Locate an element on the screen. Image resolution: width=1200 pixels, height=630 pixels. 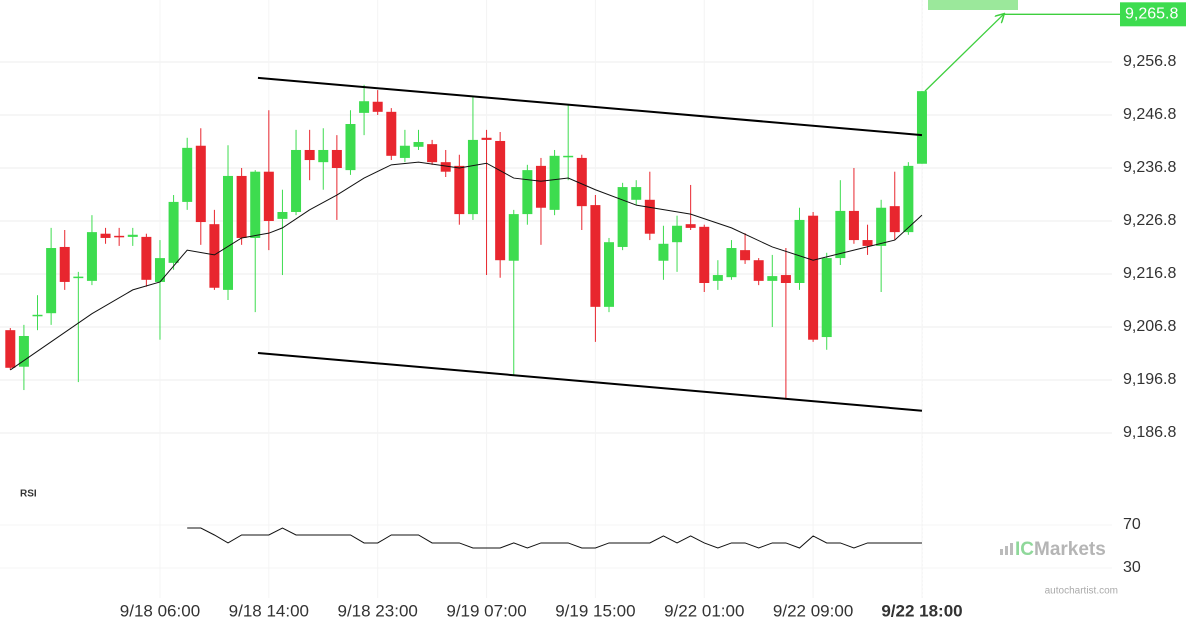
last-price-label: 9,265.8 is located at coordinates (1151, 14).